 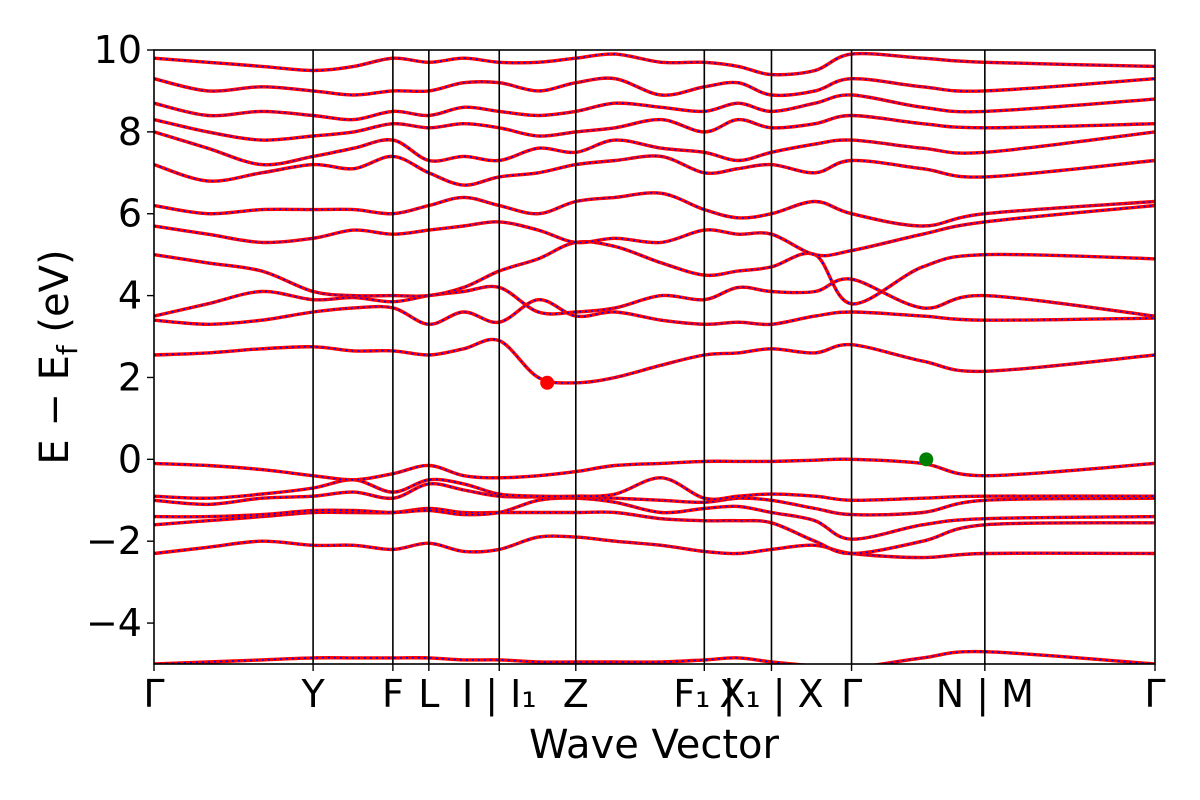 I want to click on x-tick-label-3: L, so click(x=428, y=694).